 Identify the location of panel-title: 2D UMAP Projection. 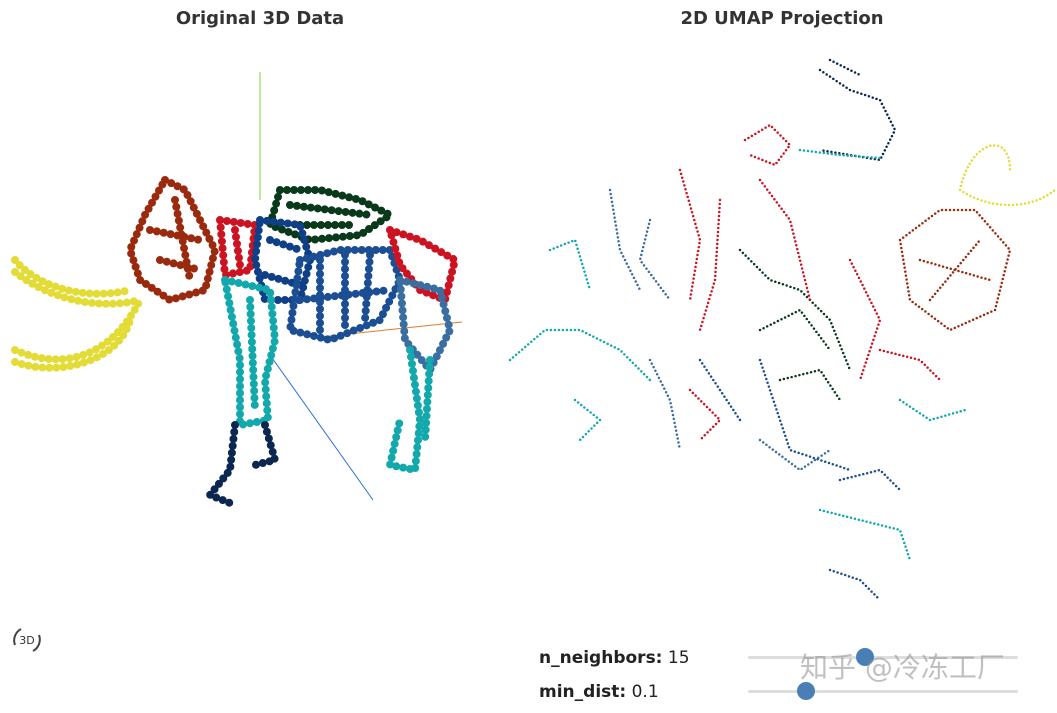
(782, 18).